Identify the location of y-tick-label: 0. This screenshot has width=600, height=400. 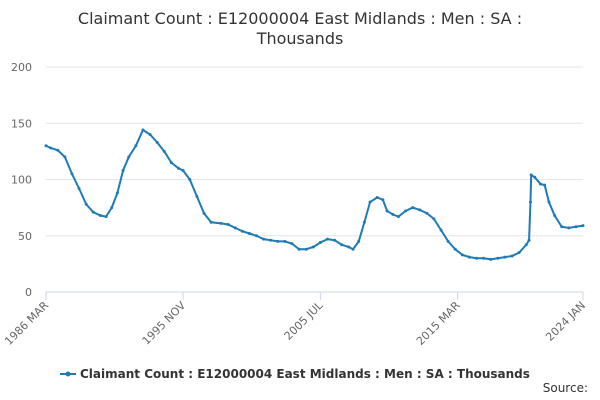
(28, 292).